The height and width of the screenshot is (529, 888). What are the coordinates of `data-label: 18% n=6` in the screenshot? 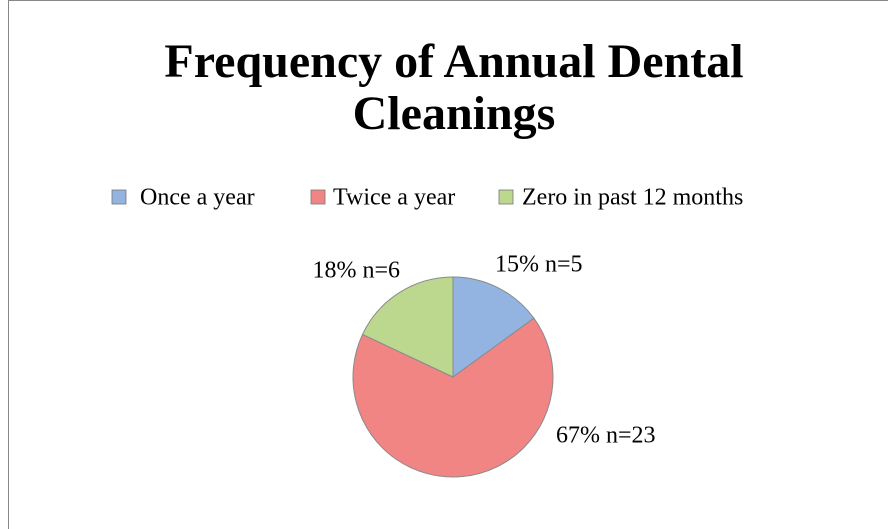 It's located at (356, 271).